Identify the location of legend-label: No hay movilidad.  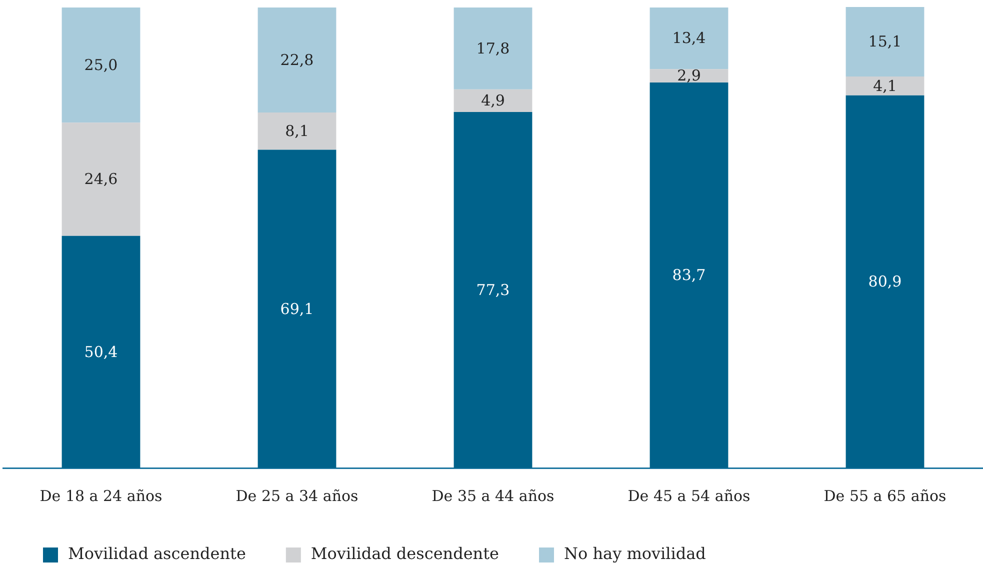
(635, 554).